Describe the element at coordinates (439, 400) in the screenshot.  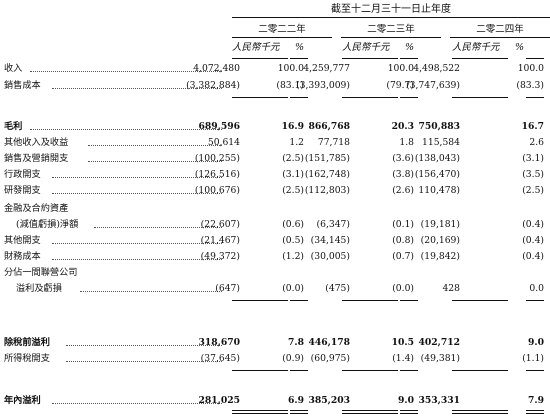
I see `amount-2024: 353,331` at that location.